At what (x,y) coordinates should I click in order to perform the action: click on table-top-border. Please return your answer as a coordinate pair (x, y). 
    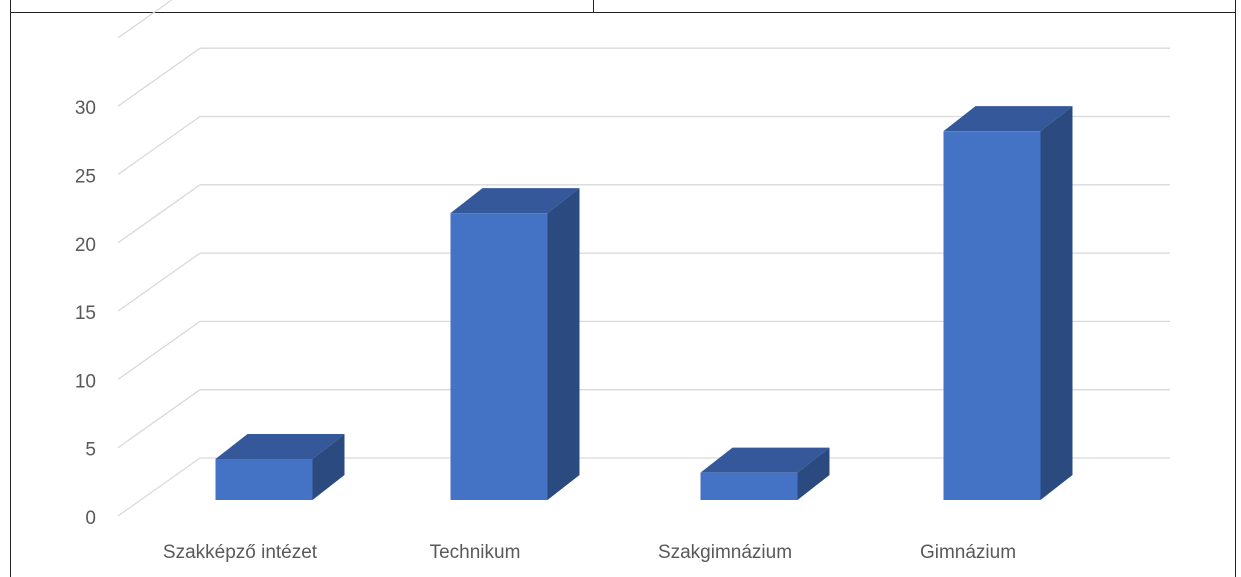
    Looking at the image, I should click on (623, 6).